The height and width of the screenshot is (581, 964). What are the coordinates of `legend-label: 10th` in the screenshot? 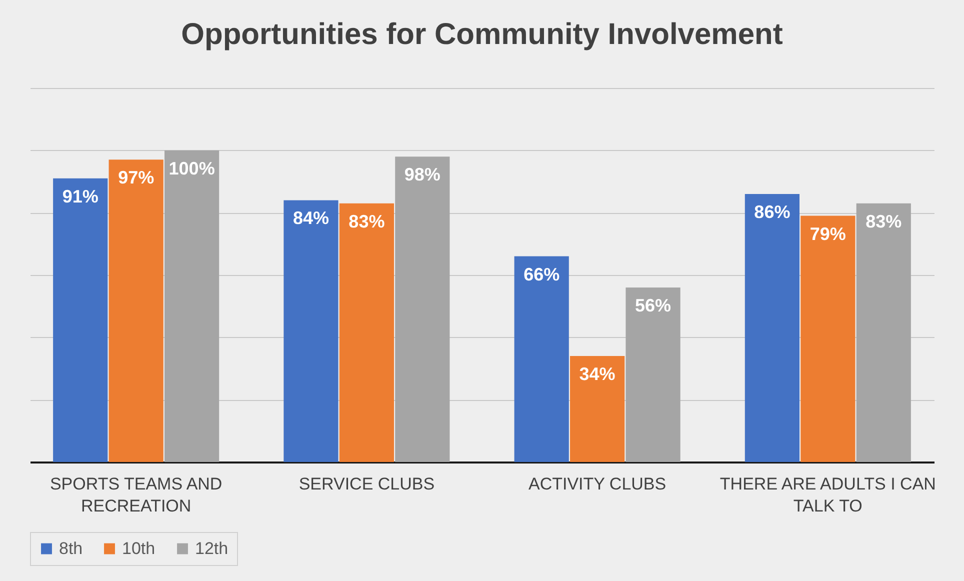 It's located at (139, 548).